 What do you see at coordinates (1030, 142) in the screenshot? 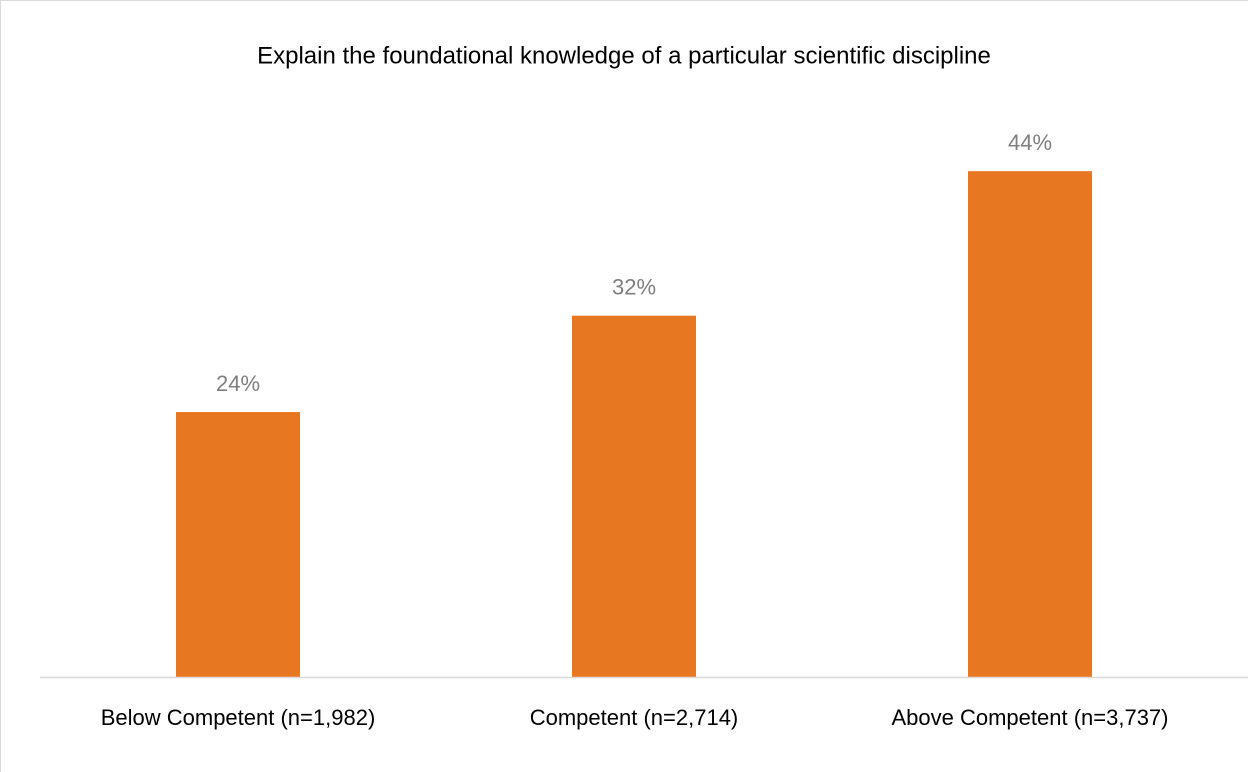
I see `data-label: 44%` at bounding box center [1030, 142].